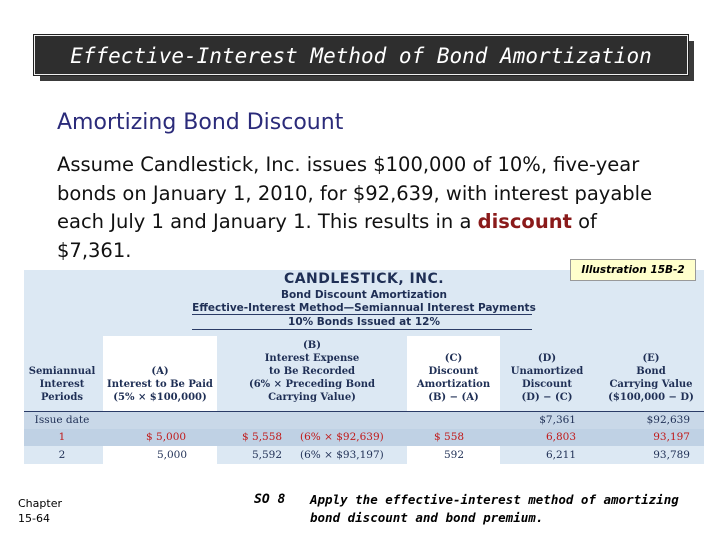 The image size is (720, 540). I want to click on col-head-e-3: Carrying Value, so click(651, 384).